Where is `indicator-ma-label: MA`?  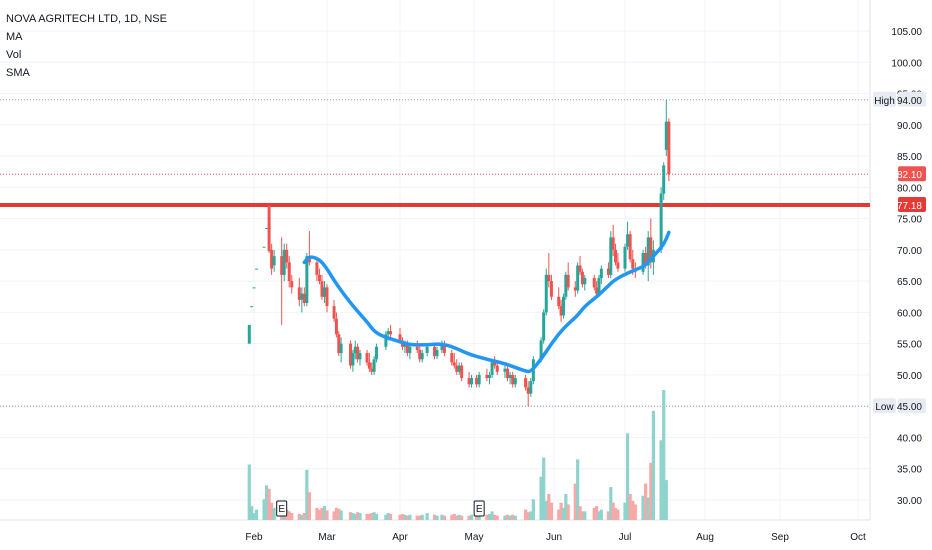
indicator-ma-label: MA is located at coordinates (14, 37).